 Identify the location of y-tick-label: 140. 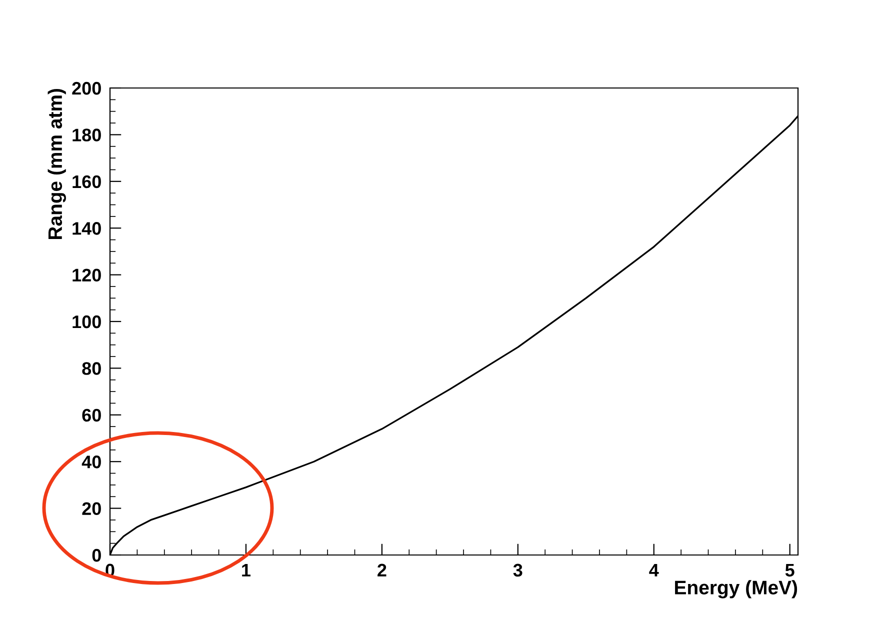
(86, 228).